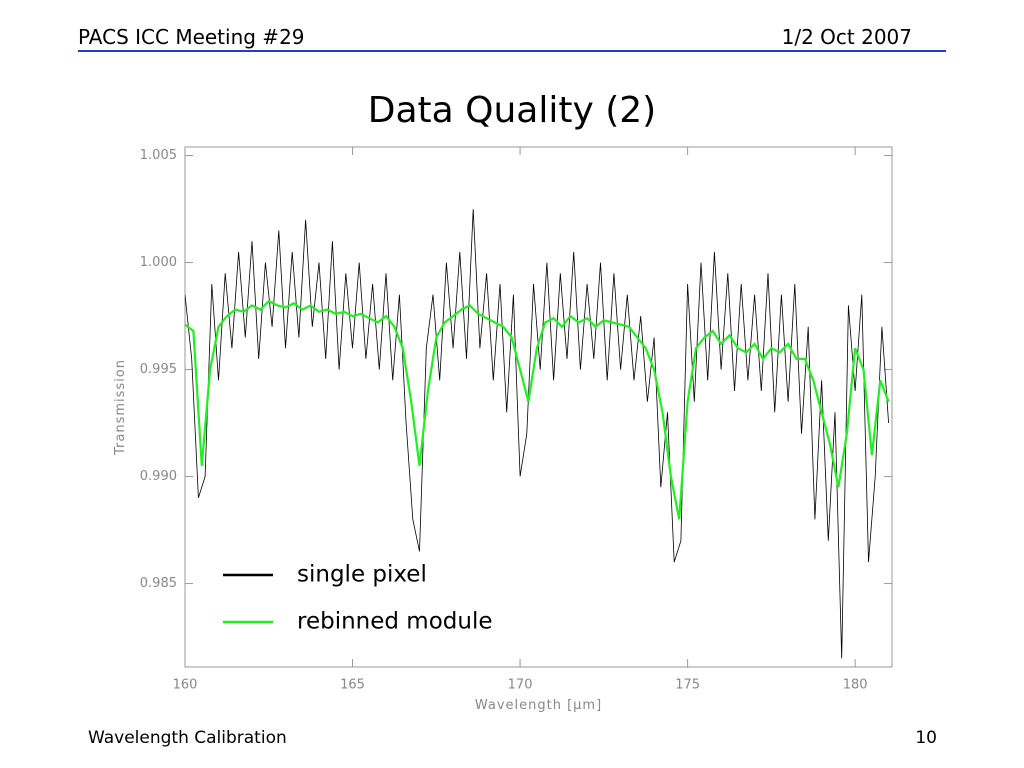  Describe the element at coordinates (158, 476) in the screenshot. I see `y-tick-label: 0.990` at that location.